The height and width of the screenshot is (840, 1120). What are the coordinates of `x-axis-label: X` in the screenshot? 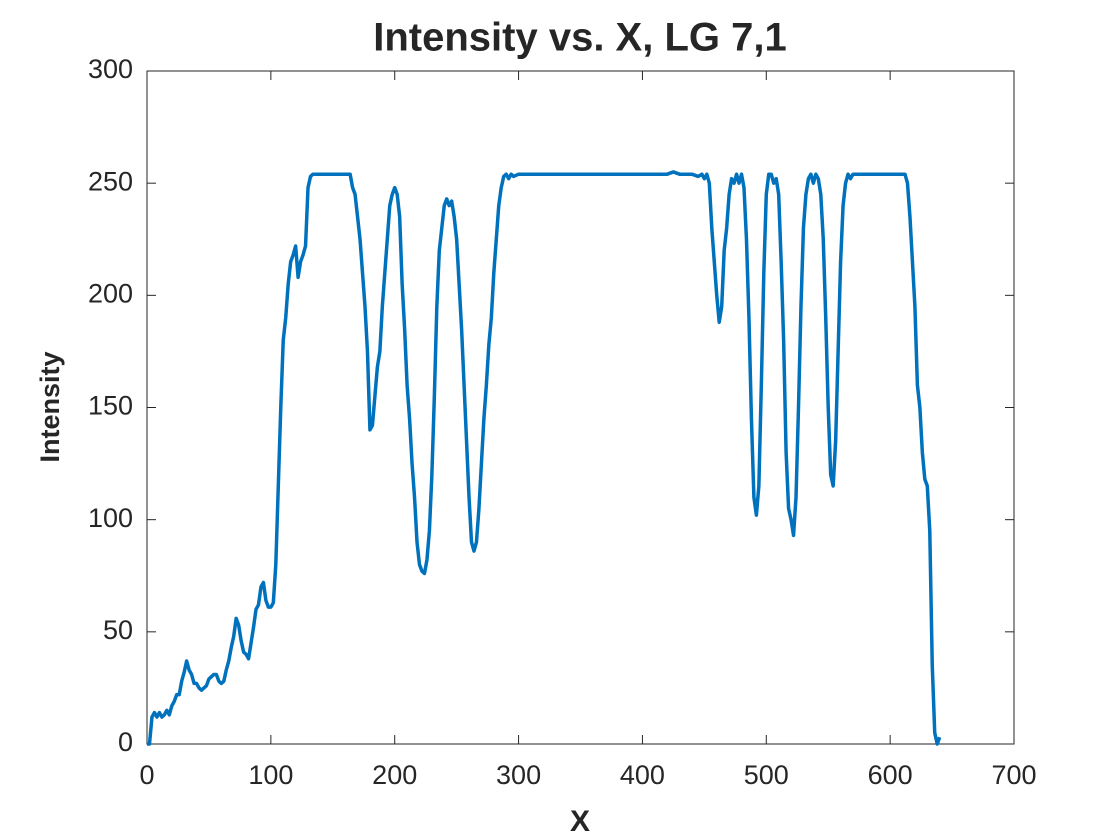 It's located at (580, 821).